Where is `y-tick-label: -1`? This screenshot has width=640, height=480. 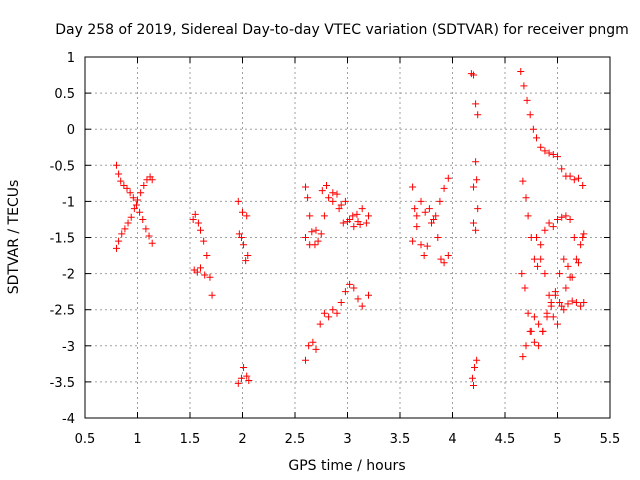 y-tick-label: -1 is located at coordinates (68, 202).